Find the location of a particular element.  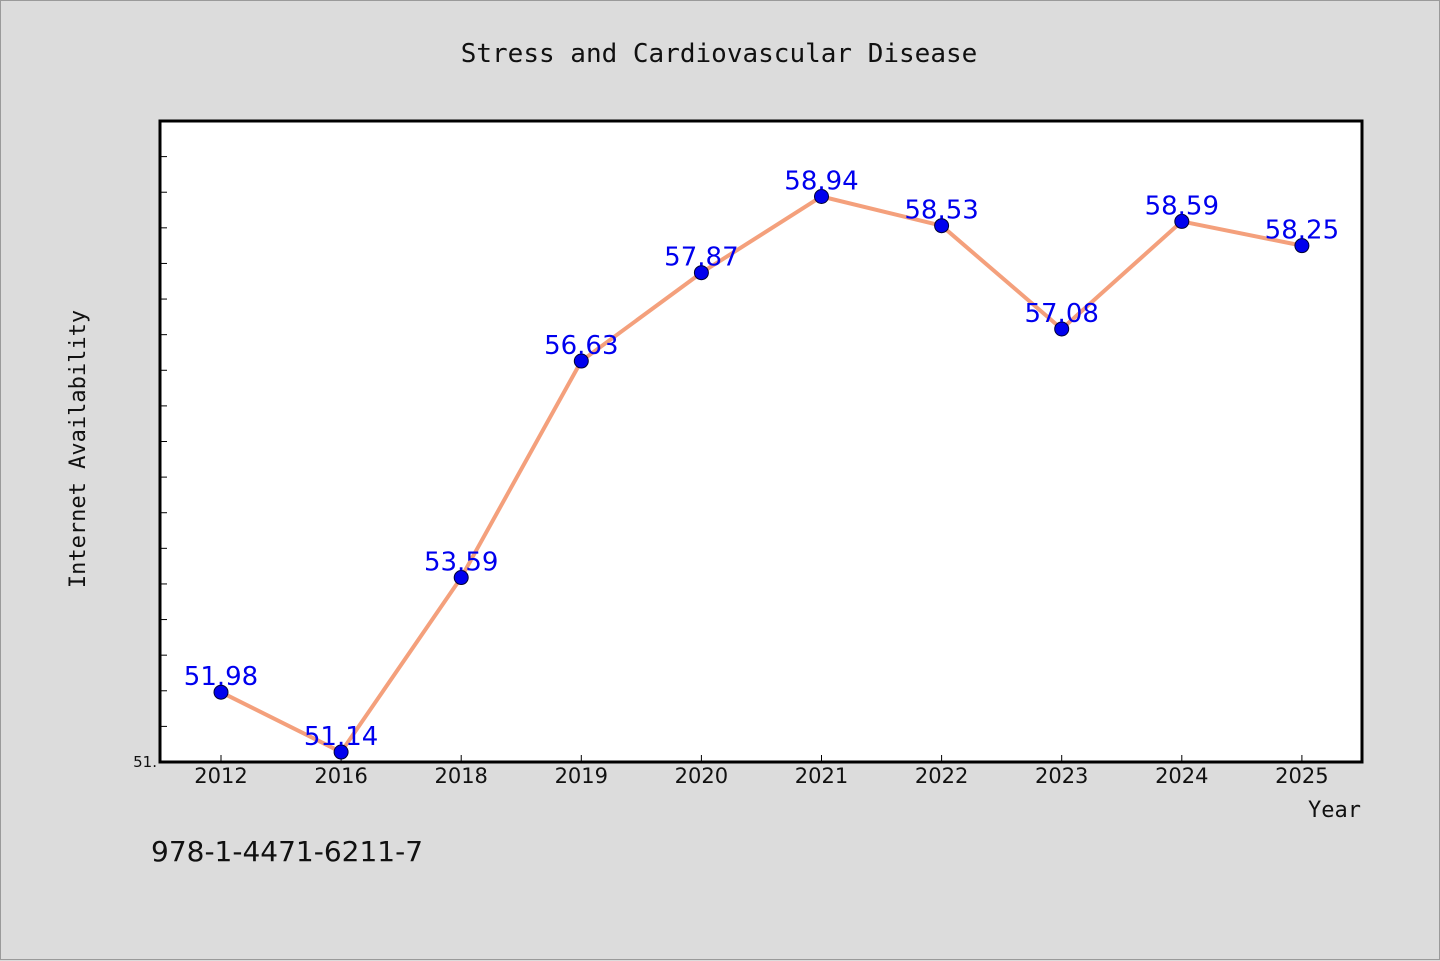

x-tick-label: 2019 is located at coordinates (581, 776).